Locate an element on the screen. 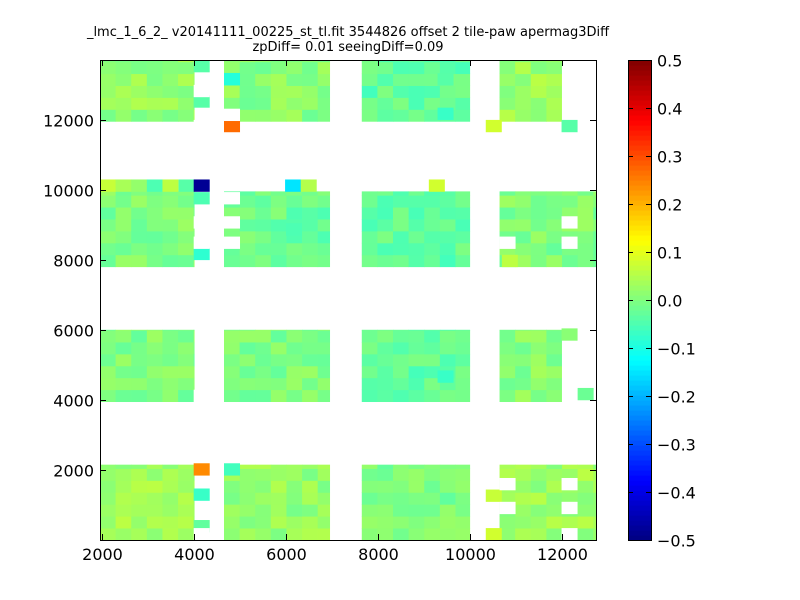 Image resolution: width=800 pixels, height=600 pixels. y-tick-label: 6000 is located at coordinates (73, 331).